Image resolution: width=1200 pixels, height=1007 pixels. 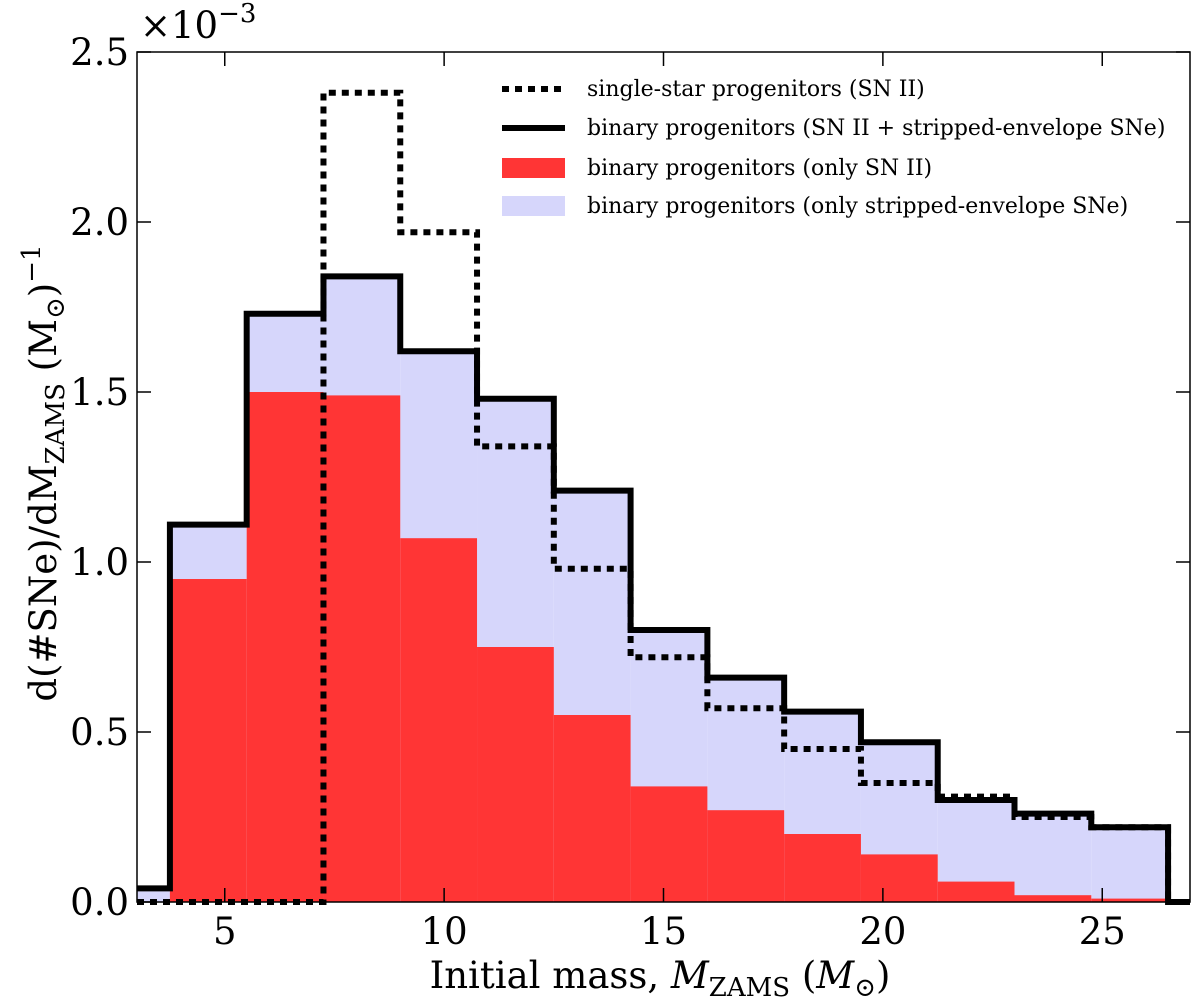 What do you see at coordinates (99, 732) in the screenshot?
I see `y-tick-label: 0.5` at bounding box center [99, 732].